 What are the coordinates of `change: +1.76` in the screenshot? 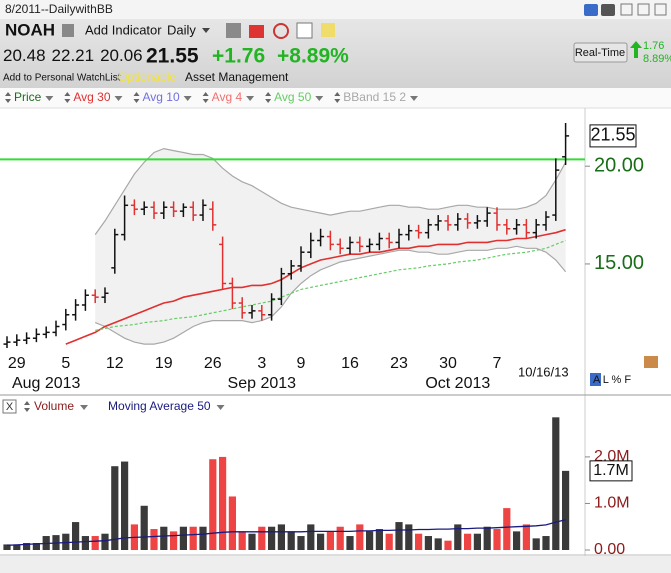 It's located at (238, 56).